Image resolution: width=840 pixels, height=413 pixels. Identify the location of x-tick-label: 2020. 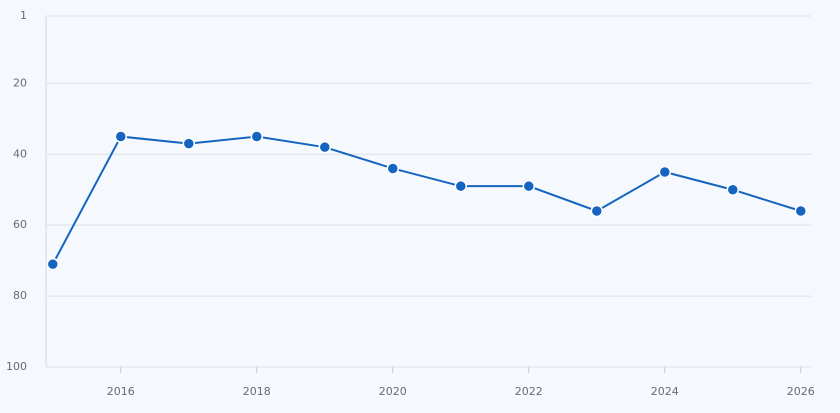
(393, 391).